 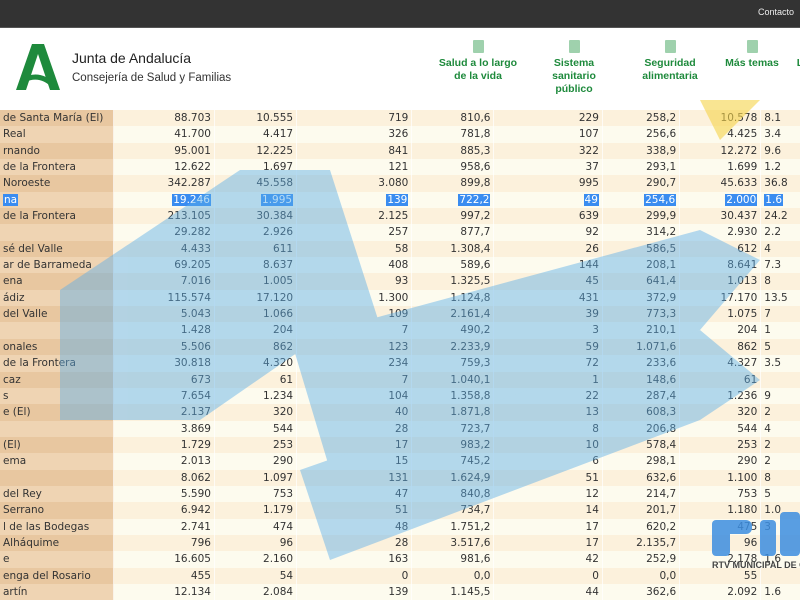 What do you see at coordinates (548, 396) in the screenshot?
I see `value-cell: 22` at bounding box center [548, 396].